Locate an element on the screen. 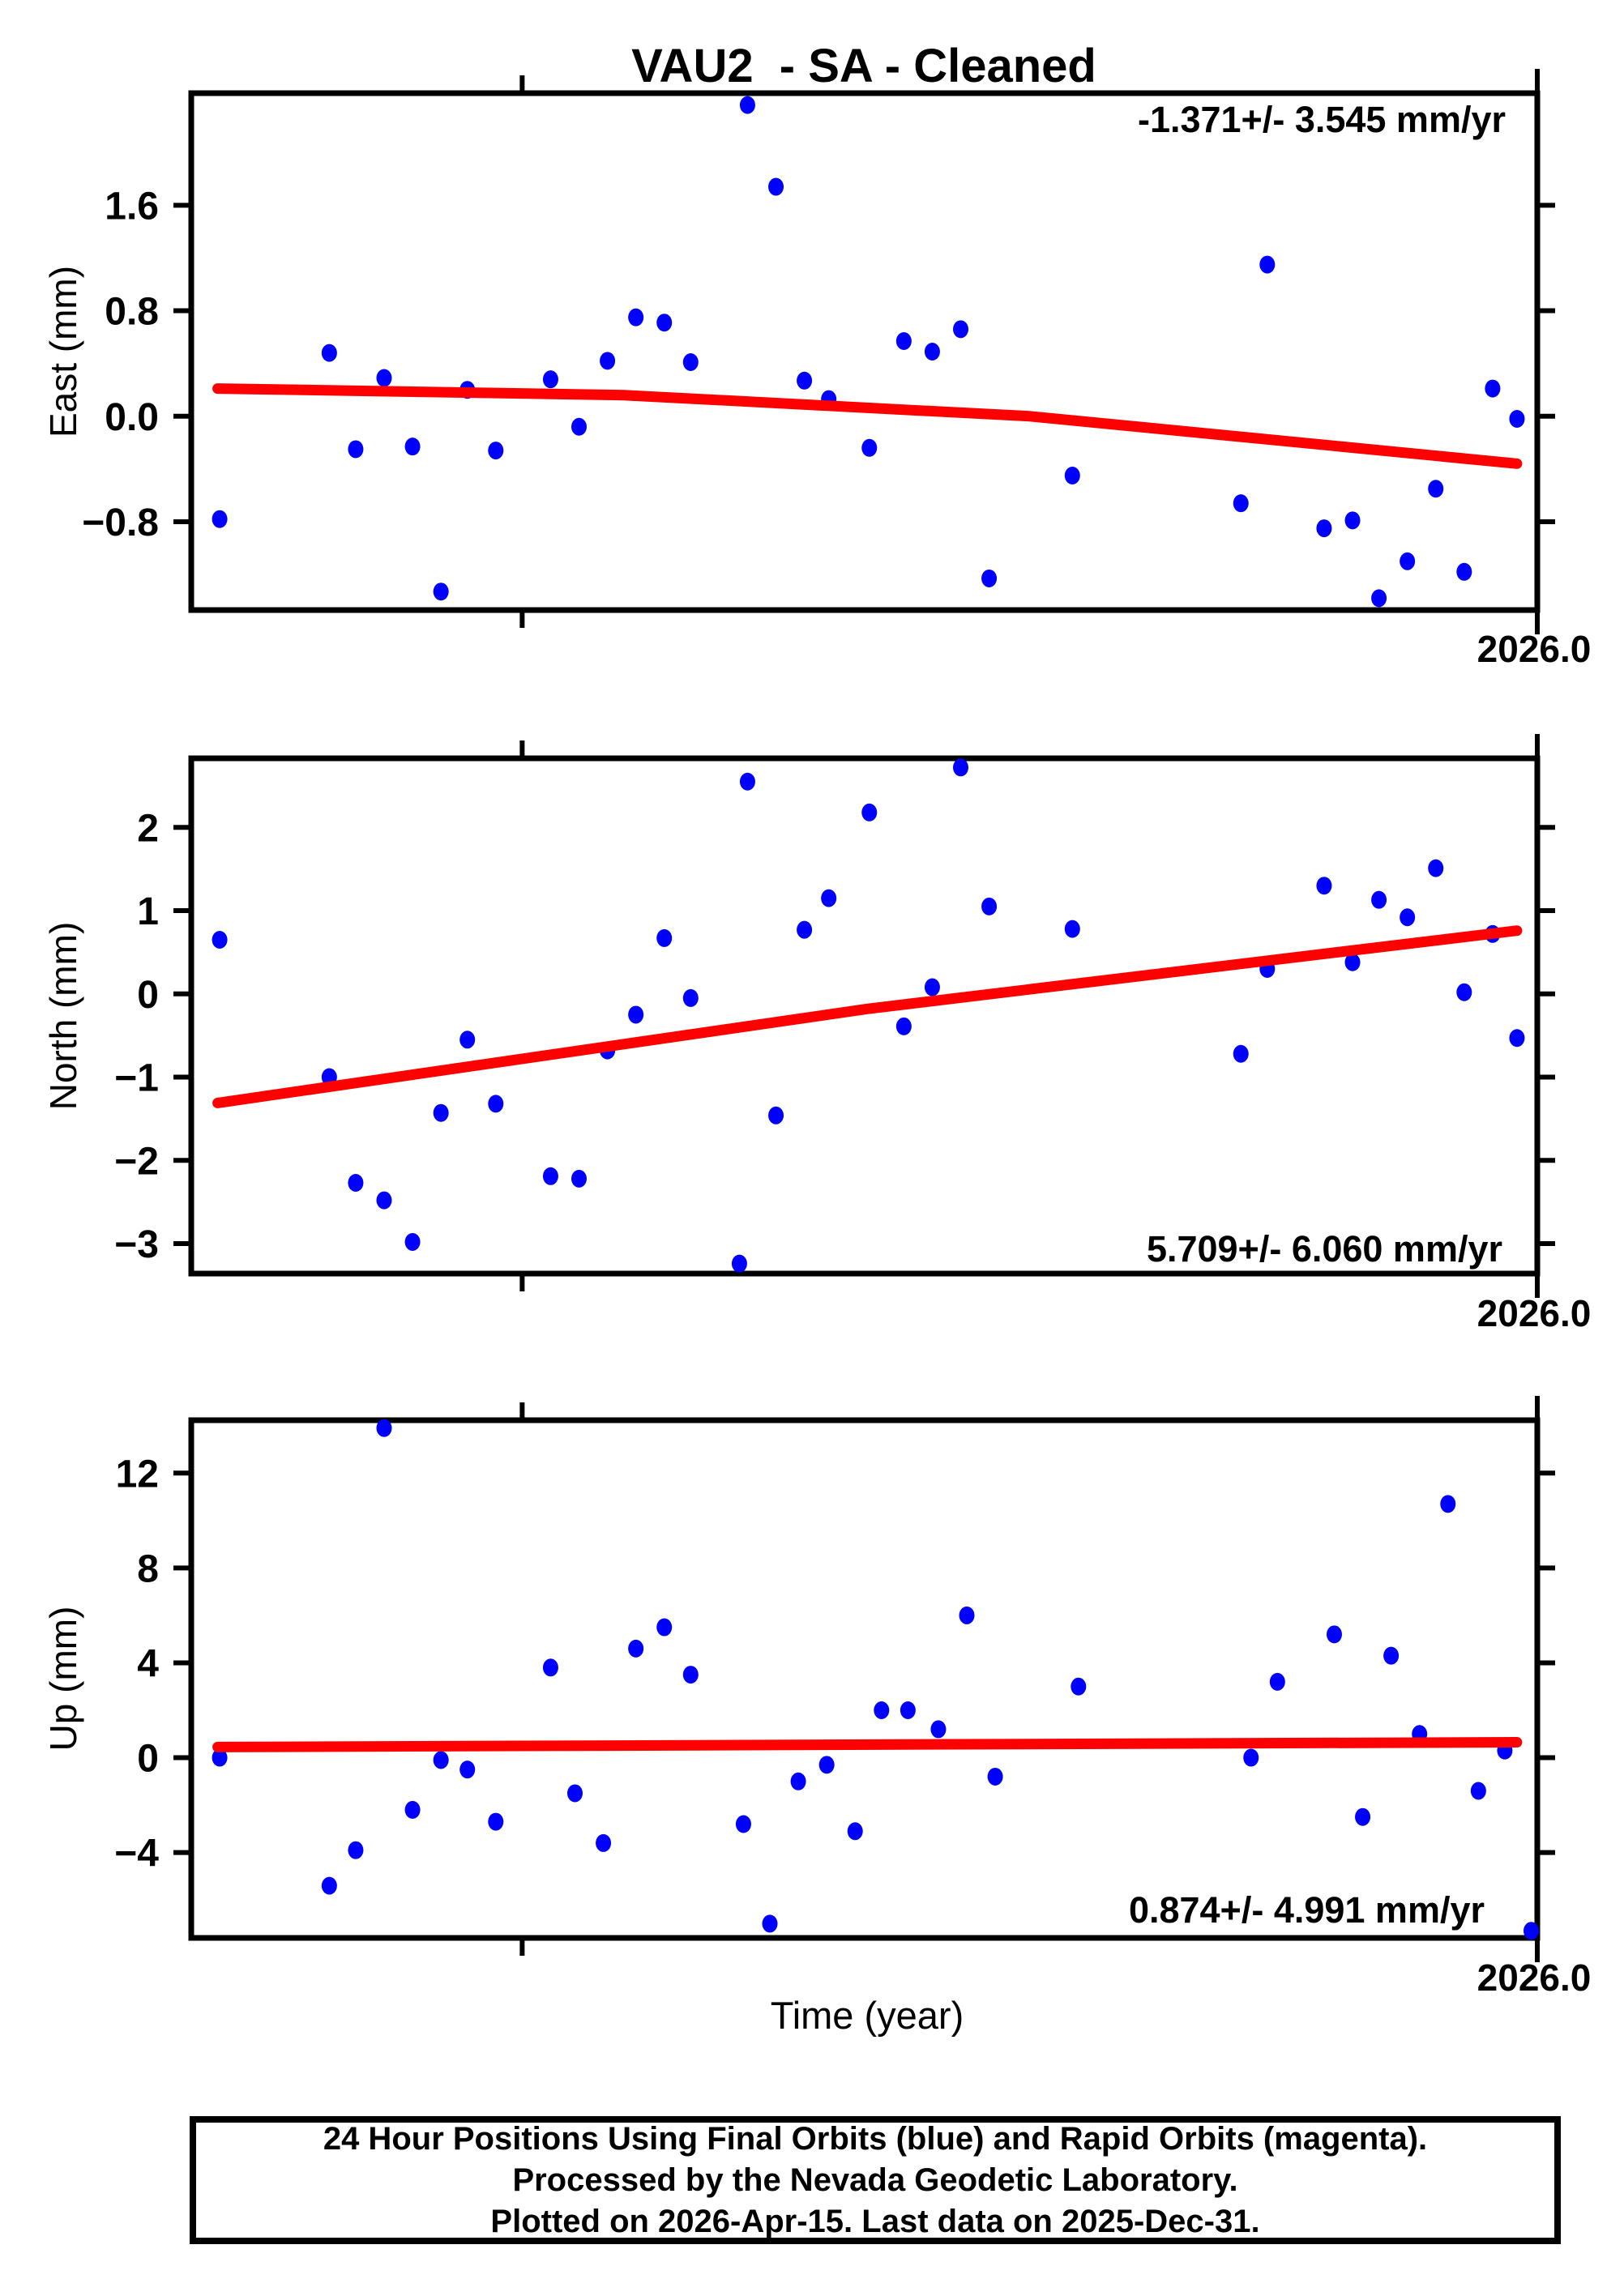 This screenshot has width=1624, height=2296. up-ytick-label: 0 is located at coordinates (148, 1759).